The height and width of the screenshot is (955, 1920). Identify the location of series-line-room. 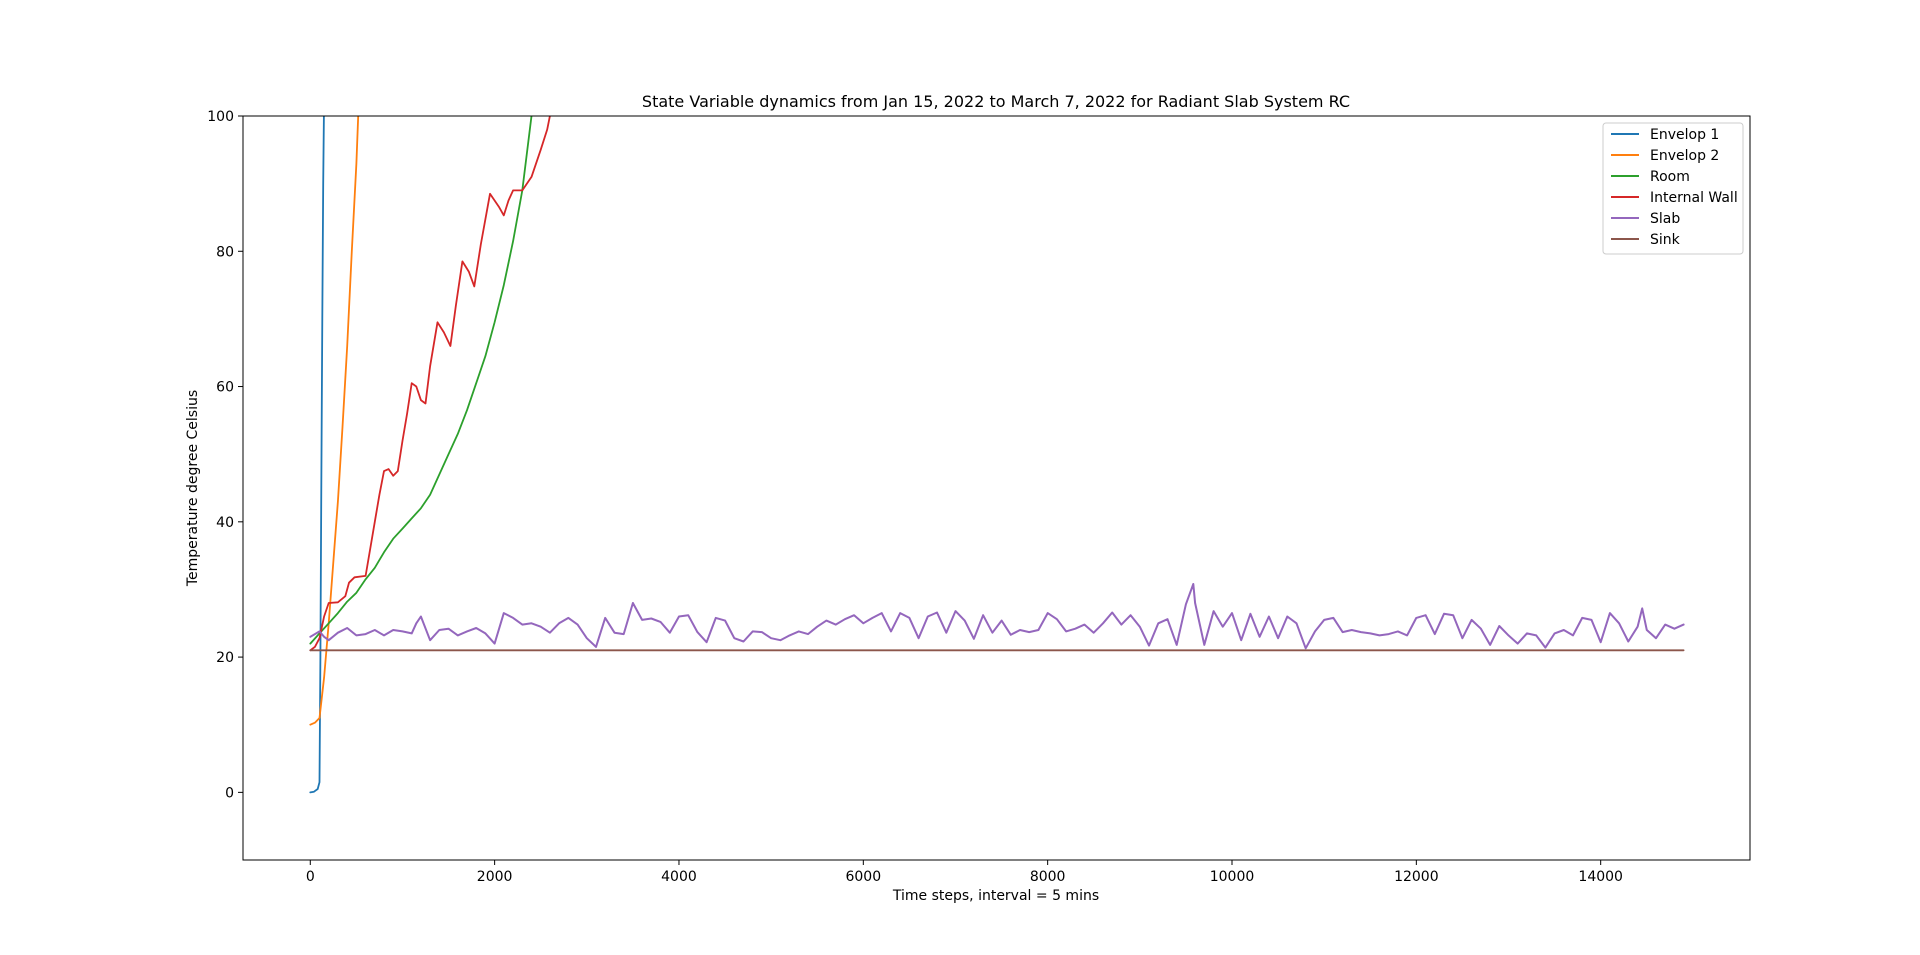
(421, 380).